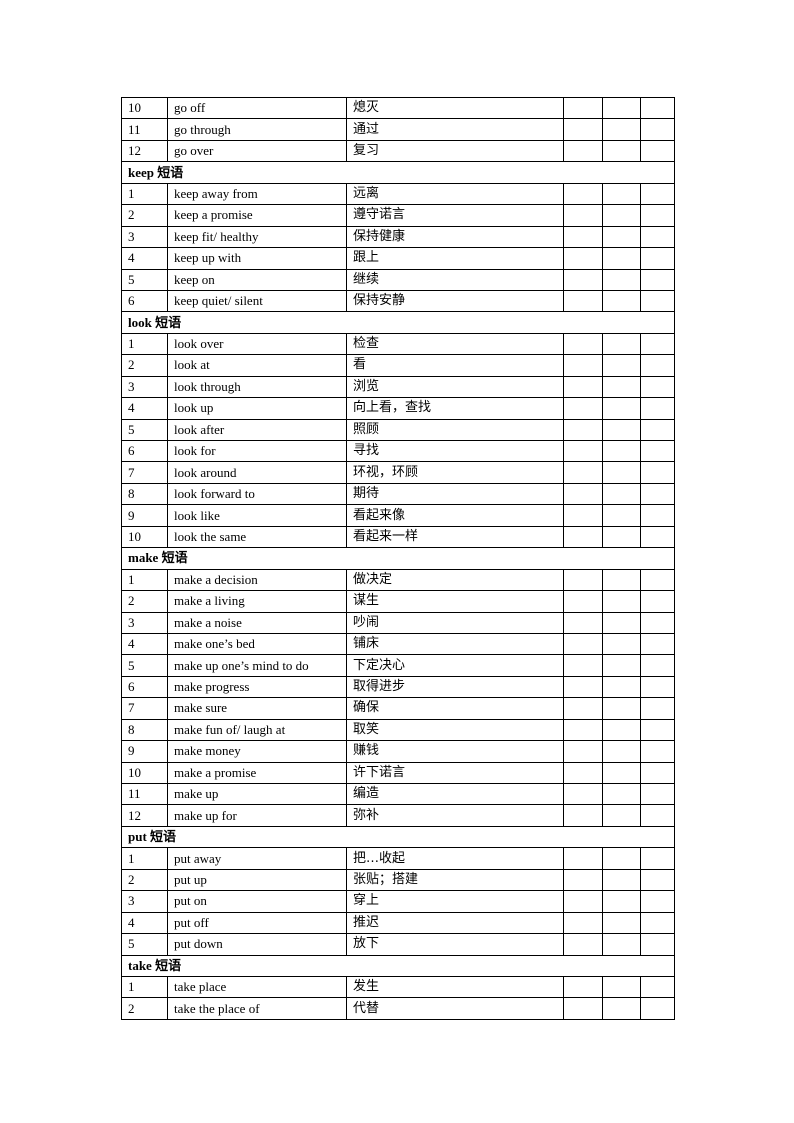 This screenshot has height=1123, width=794. Describe the element at coordinates (455, 622) in the screenshot. I see `chinese-meaning: 吵闹` at that location.